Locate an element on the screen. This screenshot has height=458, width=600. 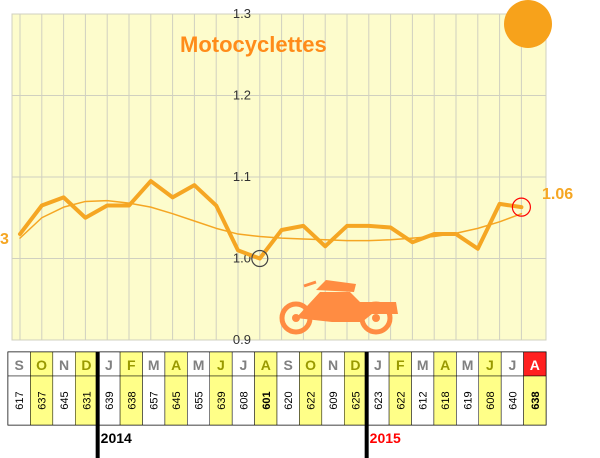
count-label: 623 is located at coordinates (379, 400).